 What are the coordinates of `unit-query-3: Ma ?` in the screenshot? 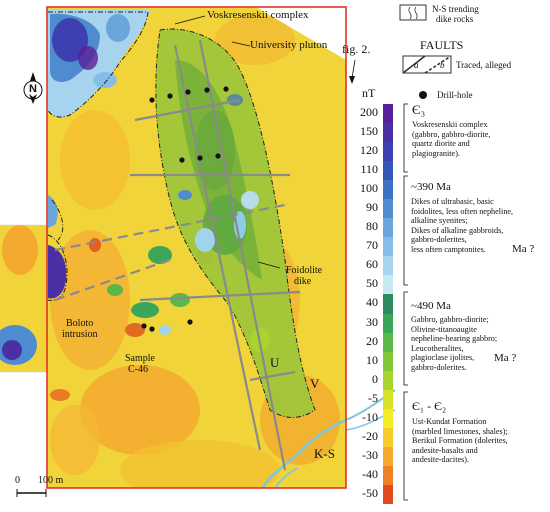 It's located at (505, 358).